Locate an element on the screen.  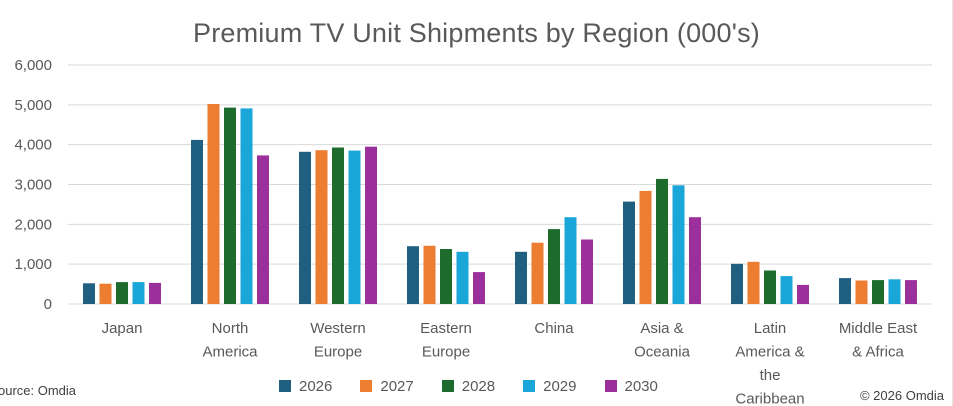
copyright-note: © 2026 Omdia is located at coordinates (901, 395).